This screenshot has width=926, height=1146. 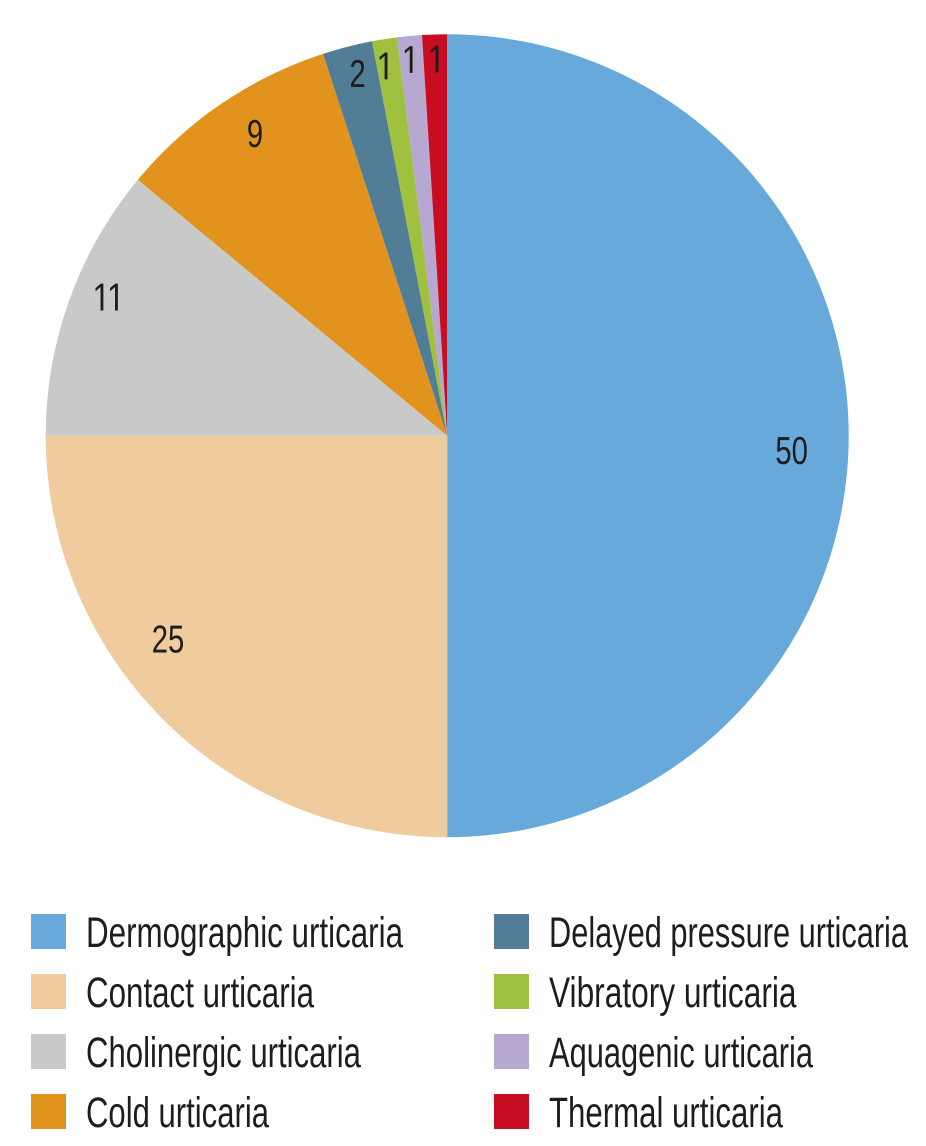 What do you see at coordinates (244, 933) in the screenshot?
I see `svg-text: Dermographic urticaria` at bounding box center [244, 933].